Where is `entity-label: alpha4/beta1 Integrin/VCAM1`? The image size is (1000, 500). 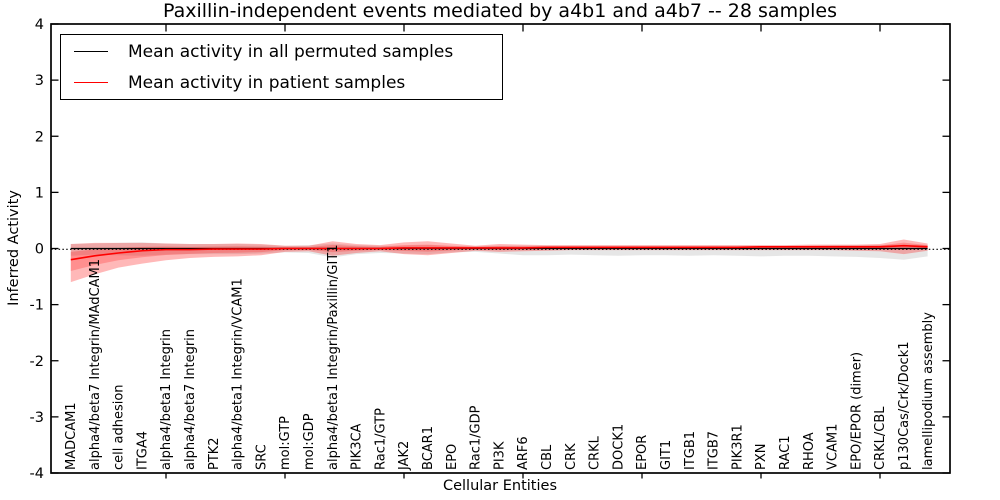
entity-label: alpha4/beta1 Integrin/VCAM1 is located at coordinates (238, 374).